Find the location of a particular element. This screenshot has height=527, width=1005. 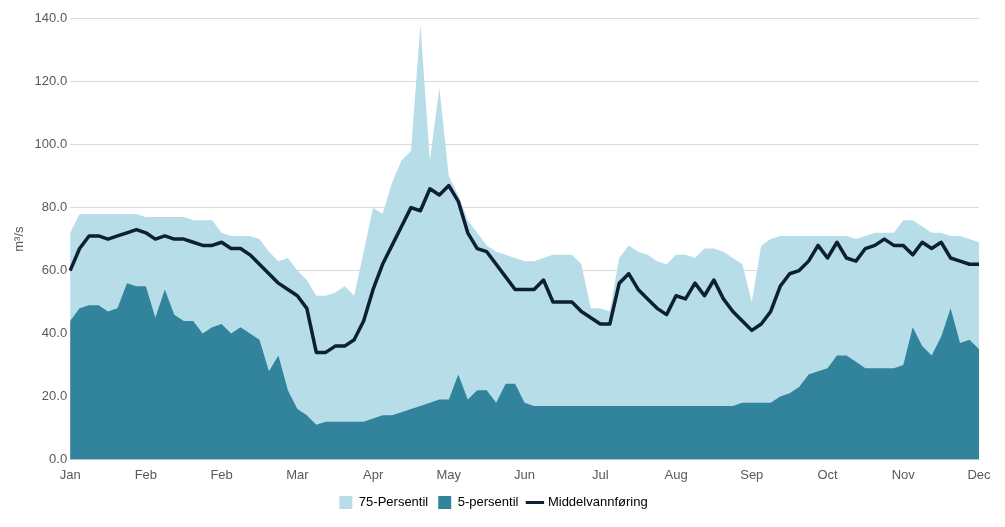

y-tick-label: 40.0 is located at coordinates (54, 333).